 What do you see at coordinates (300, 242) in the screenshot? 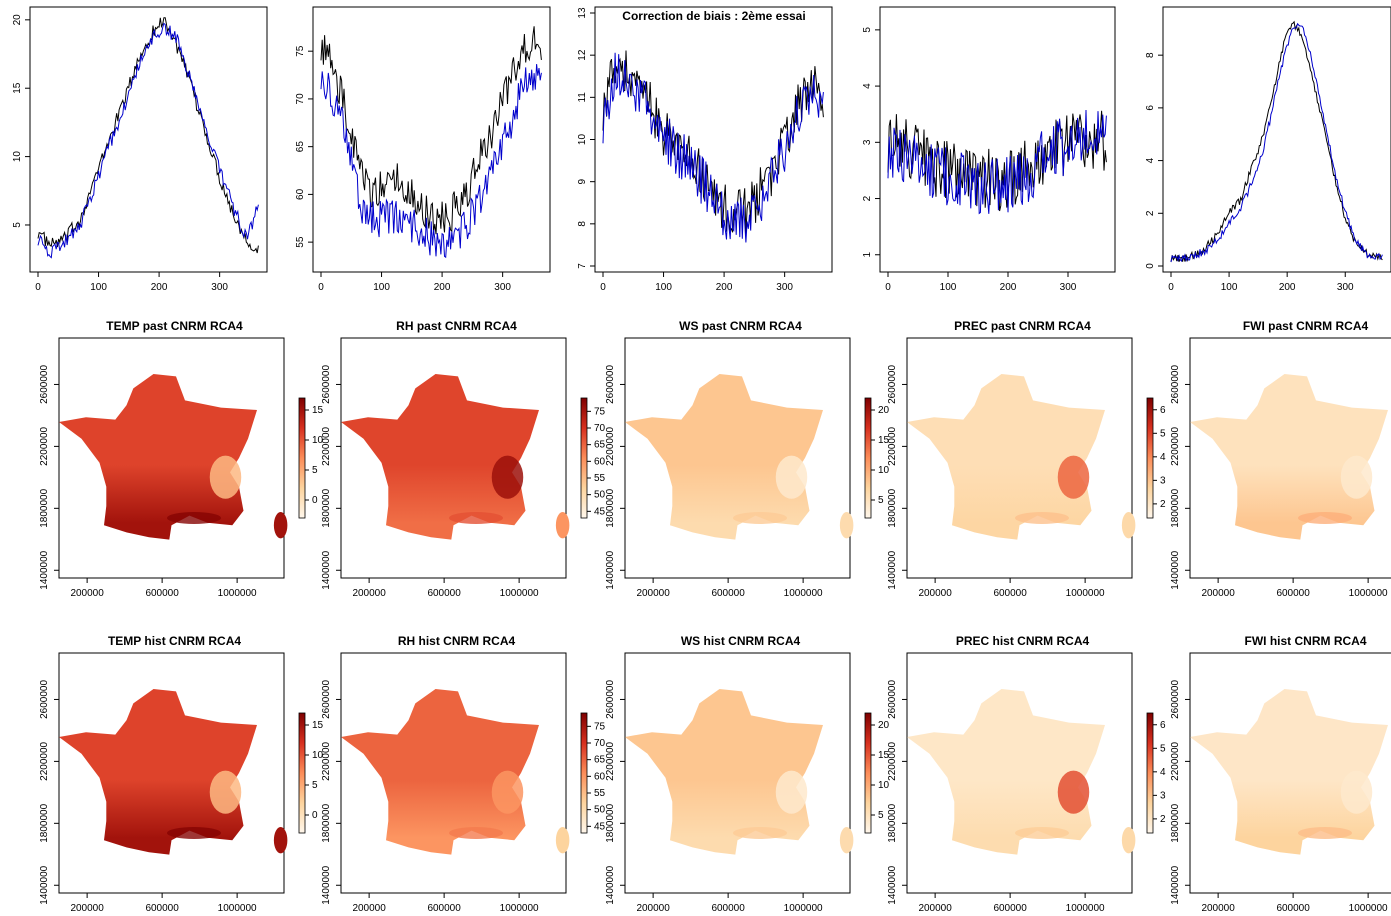
I see `y-tick-label: 55` at bounding box center [300, 242].